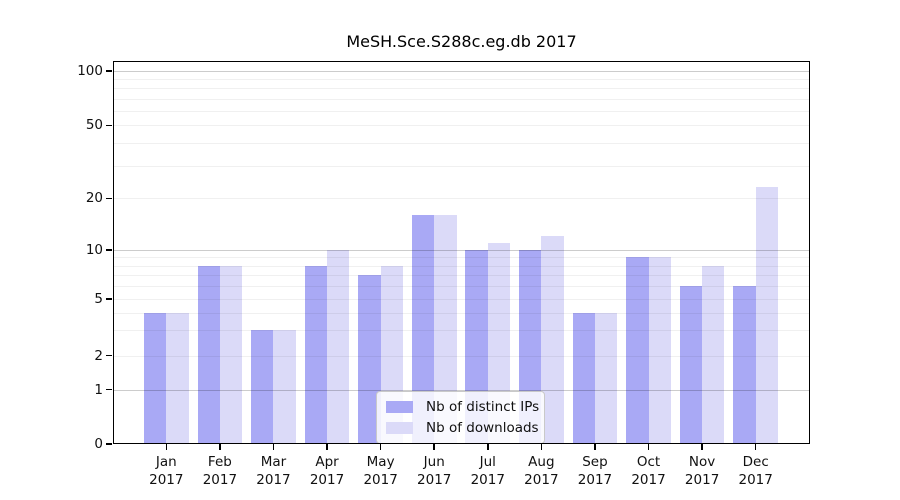  Describe the element at coordinates (702, 462) in the screenshot. I see `x-label-month: Nov` at that location.